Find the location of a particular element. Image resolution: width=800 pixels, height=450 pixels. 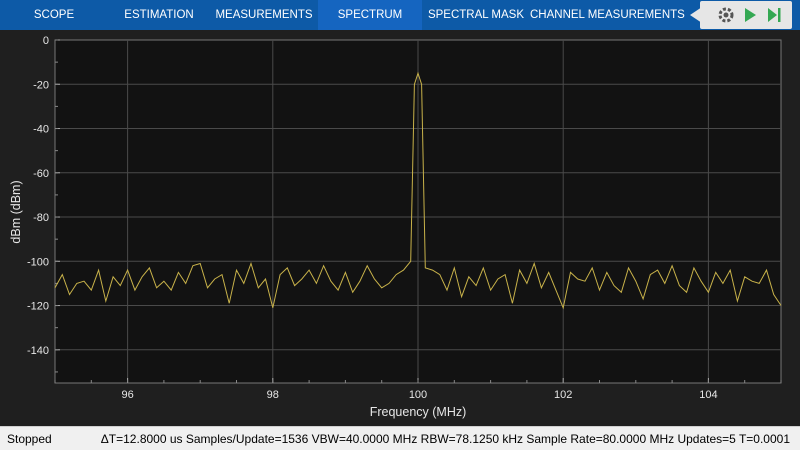

step-forward-icon is located at coordinates (774, 15).